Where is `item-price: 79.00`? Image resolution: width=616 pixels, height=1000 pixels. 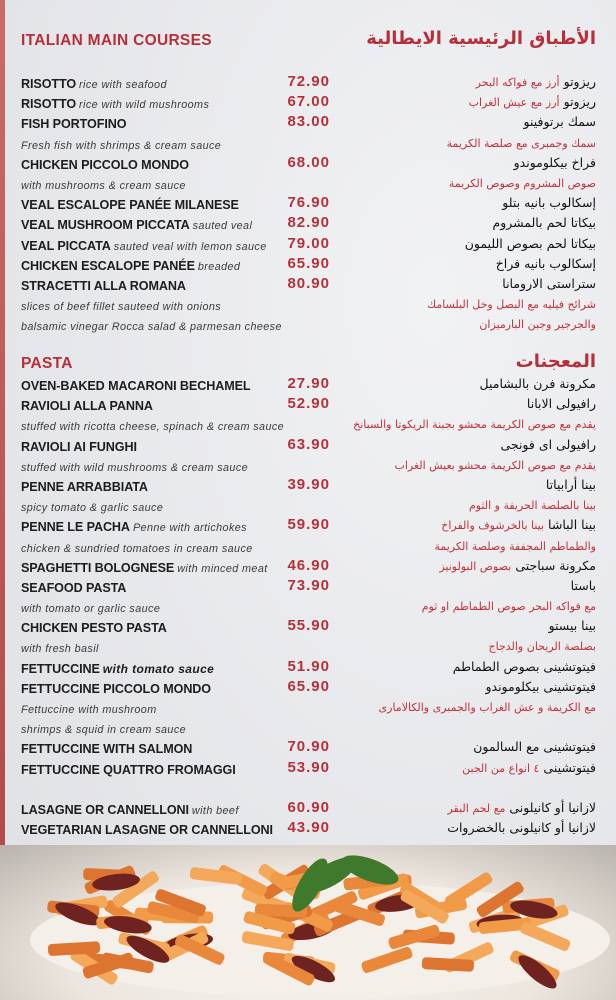 item-price: 79.00 is located at coordinates (308, 243).